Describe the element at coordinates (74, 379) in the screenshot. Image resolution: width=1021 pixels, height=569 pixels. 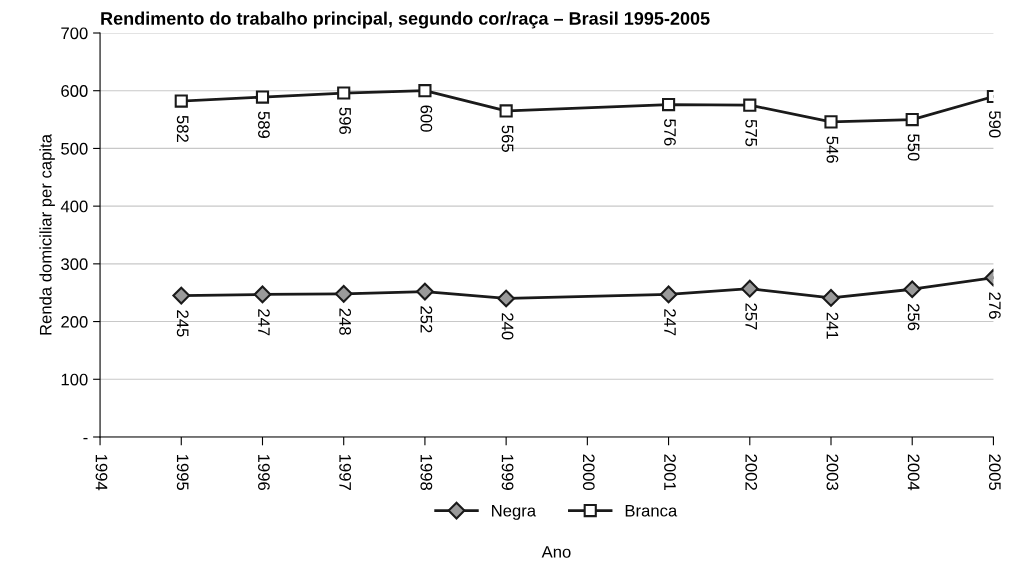
I see `y-tick-label: 100` at that location.